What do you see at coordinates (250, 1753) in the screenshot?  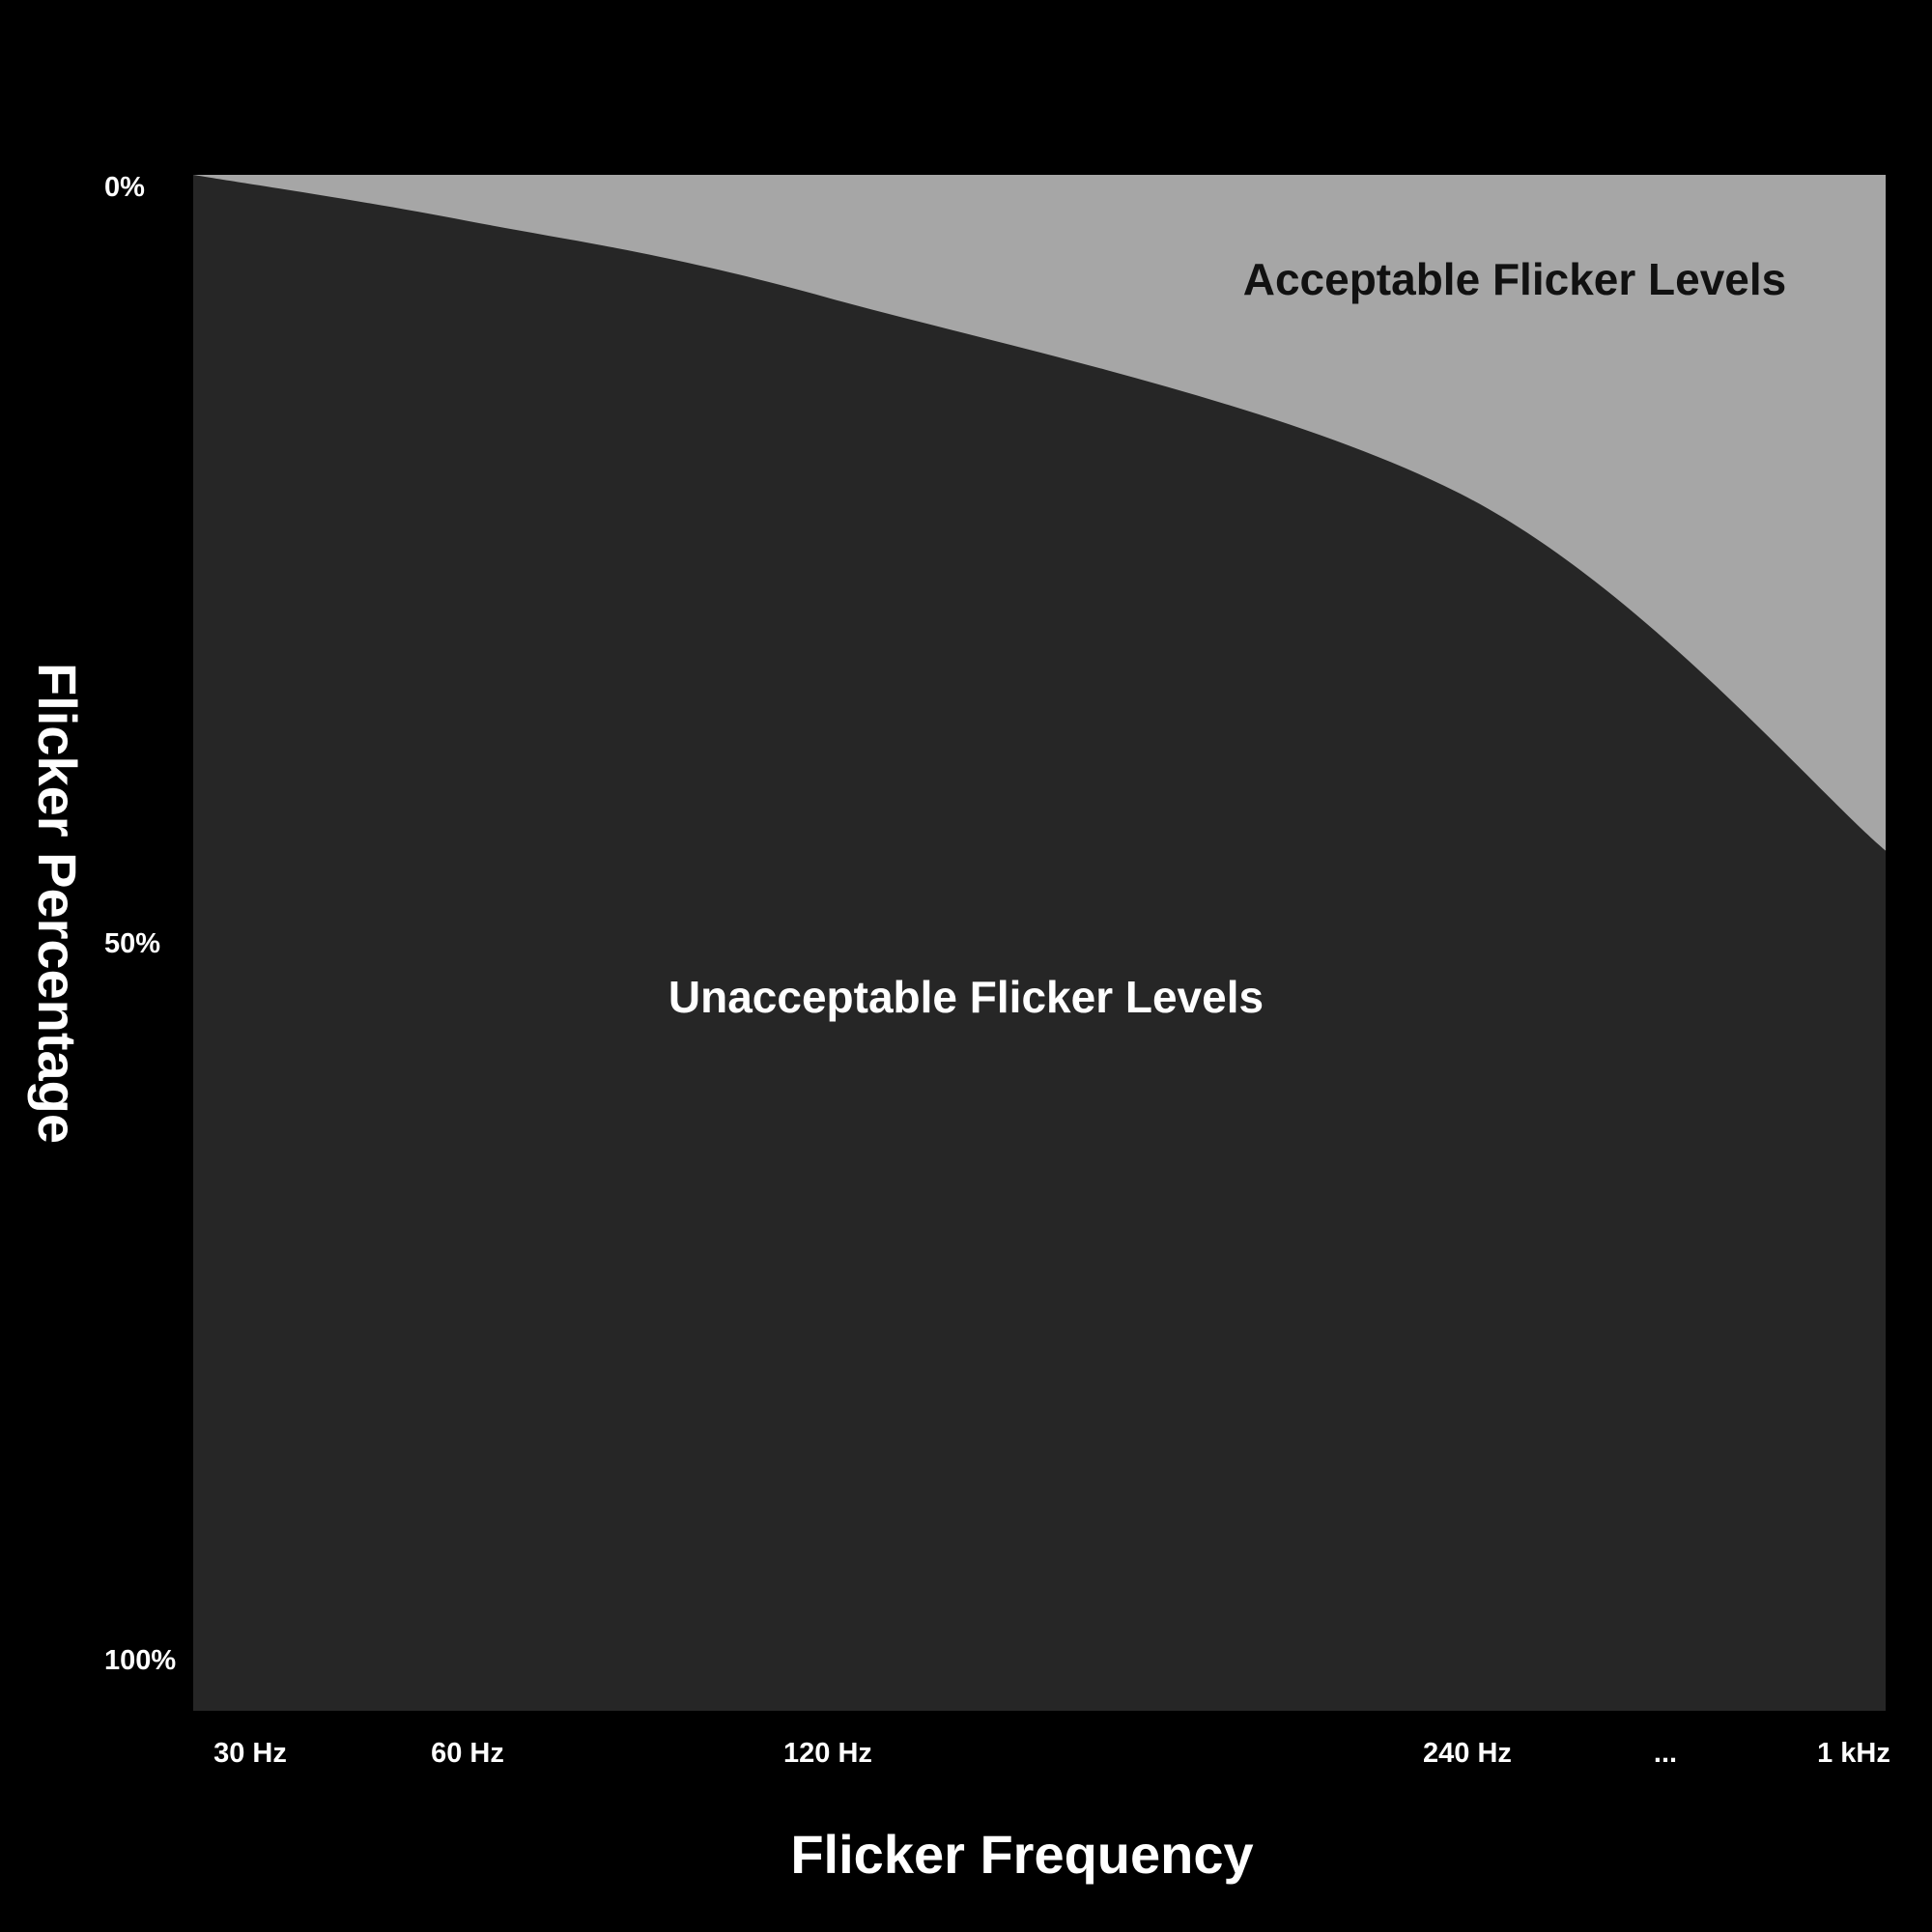 I see `x-tick-label: 30 Hz` at bounding box center [250, 1753].